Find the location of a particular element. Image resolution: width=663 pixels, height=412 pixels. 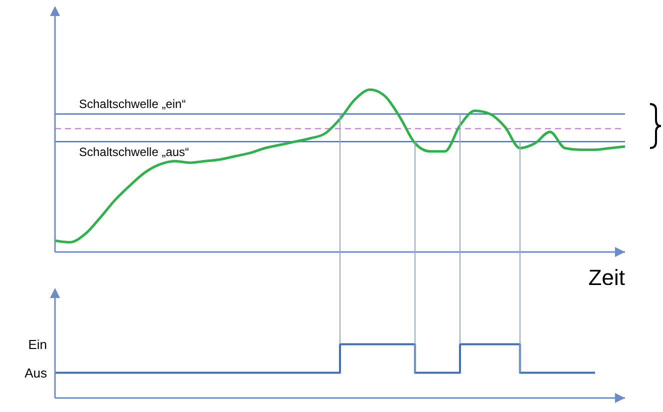

x-axis-title: Zeit is located at coordinates (606, 277).